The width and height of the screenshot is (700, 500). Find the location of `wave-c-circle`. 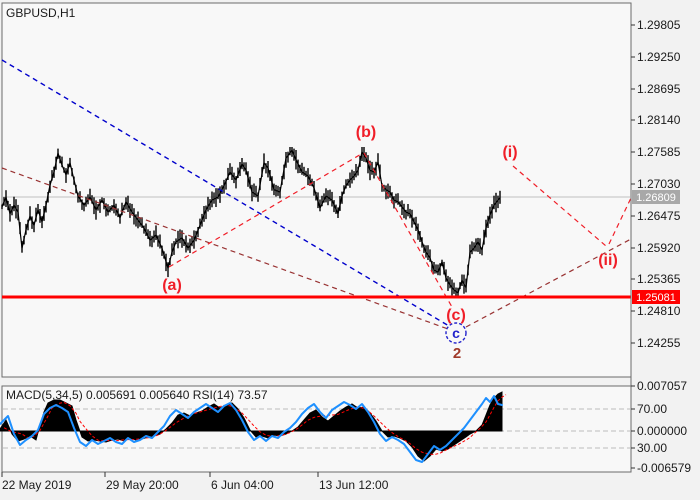

wave-c-circle is located at coordinates (456, 333).